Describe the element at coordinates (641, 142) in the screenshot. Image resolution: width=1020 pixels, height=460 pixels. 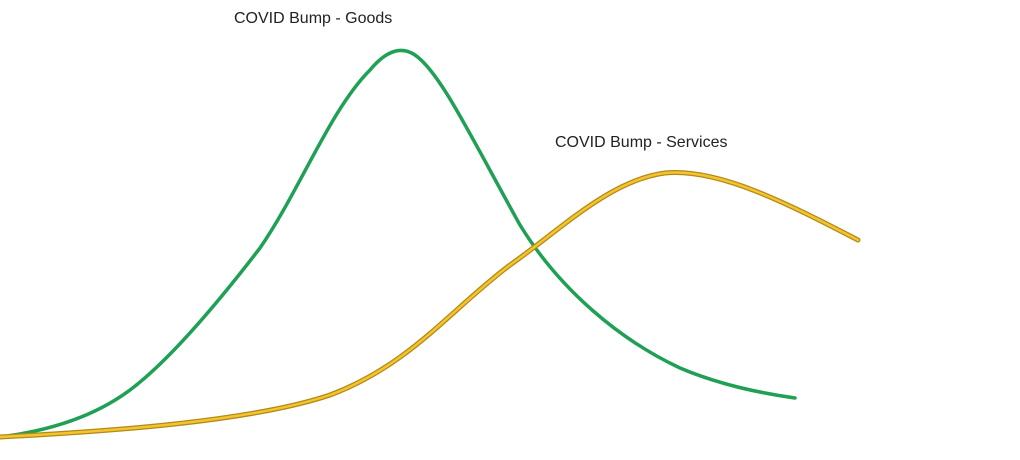
I see `services-label: COVID Bump - Services` at that location.